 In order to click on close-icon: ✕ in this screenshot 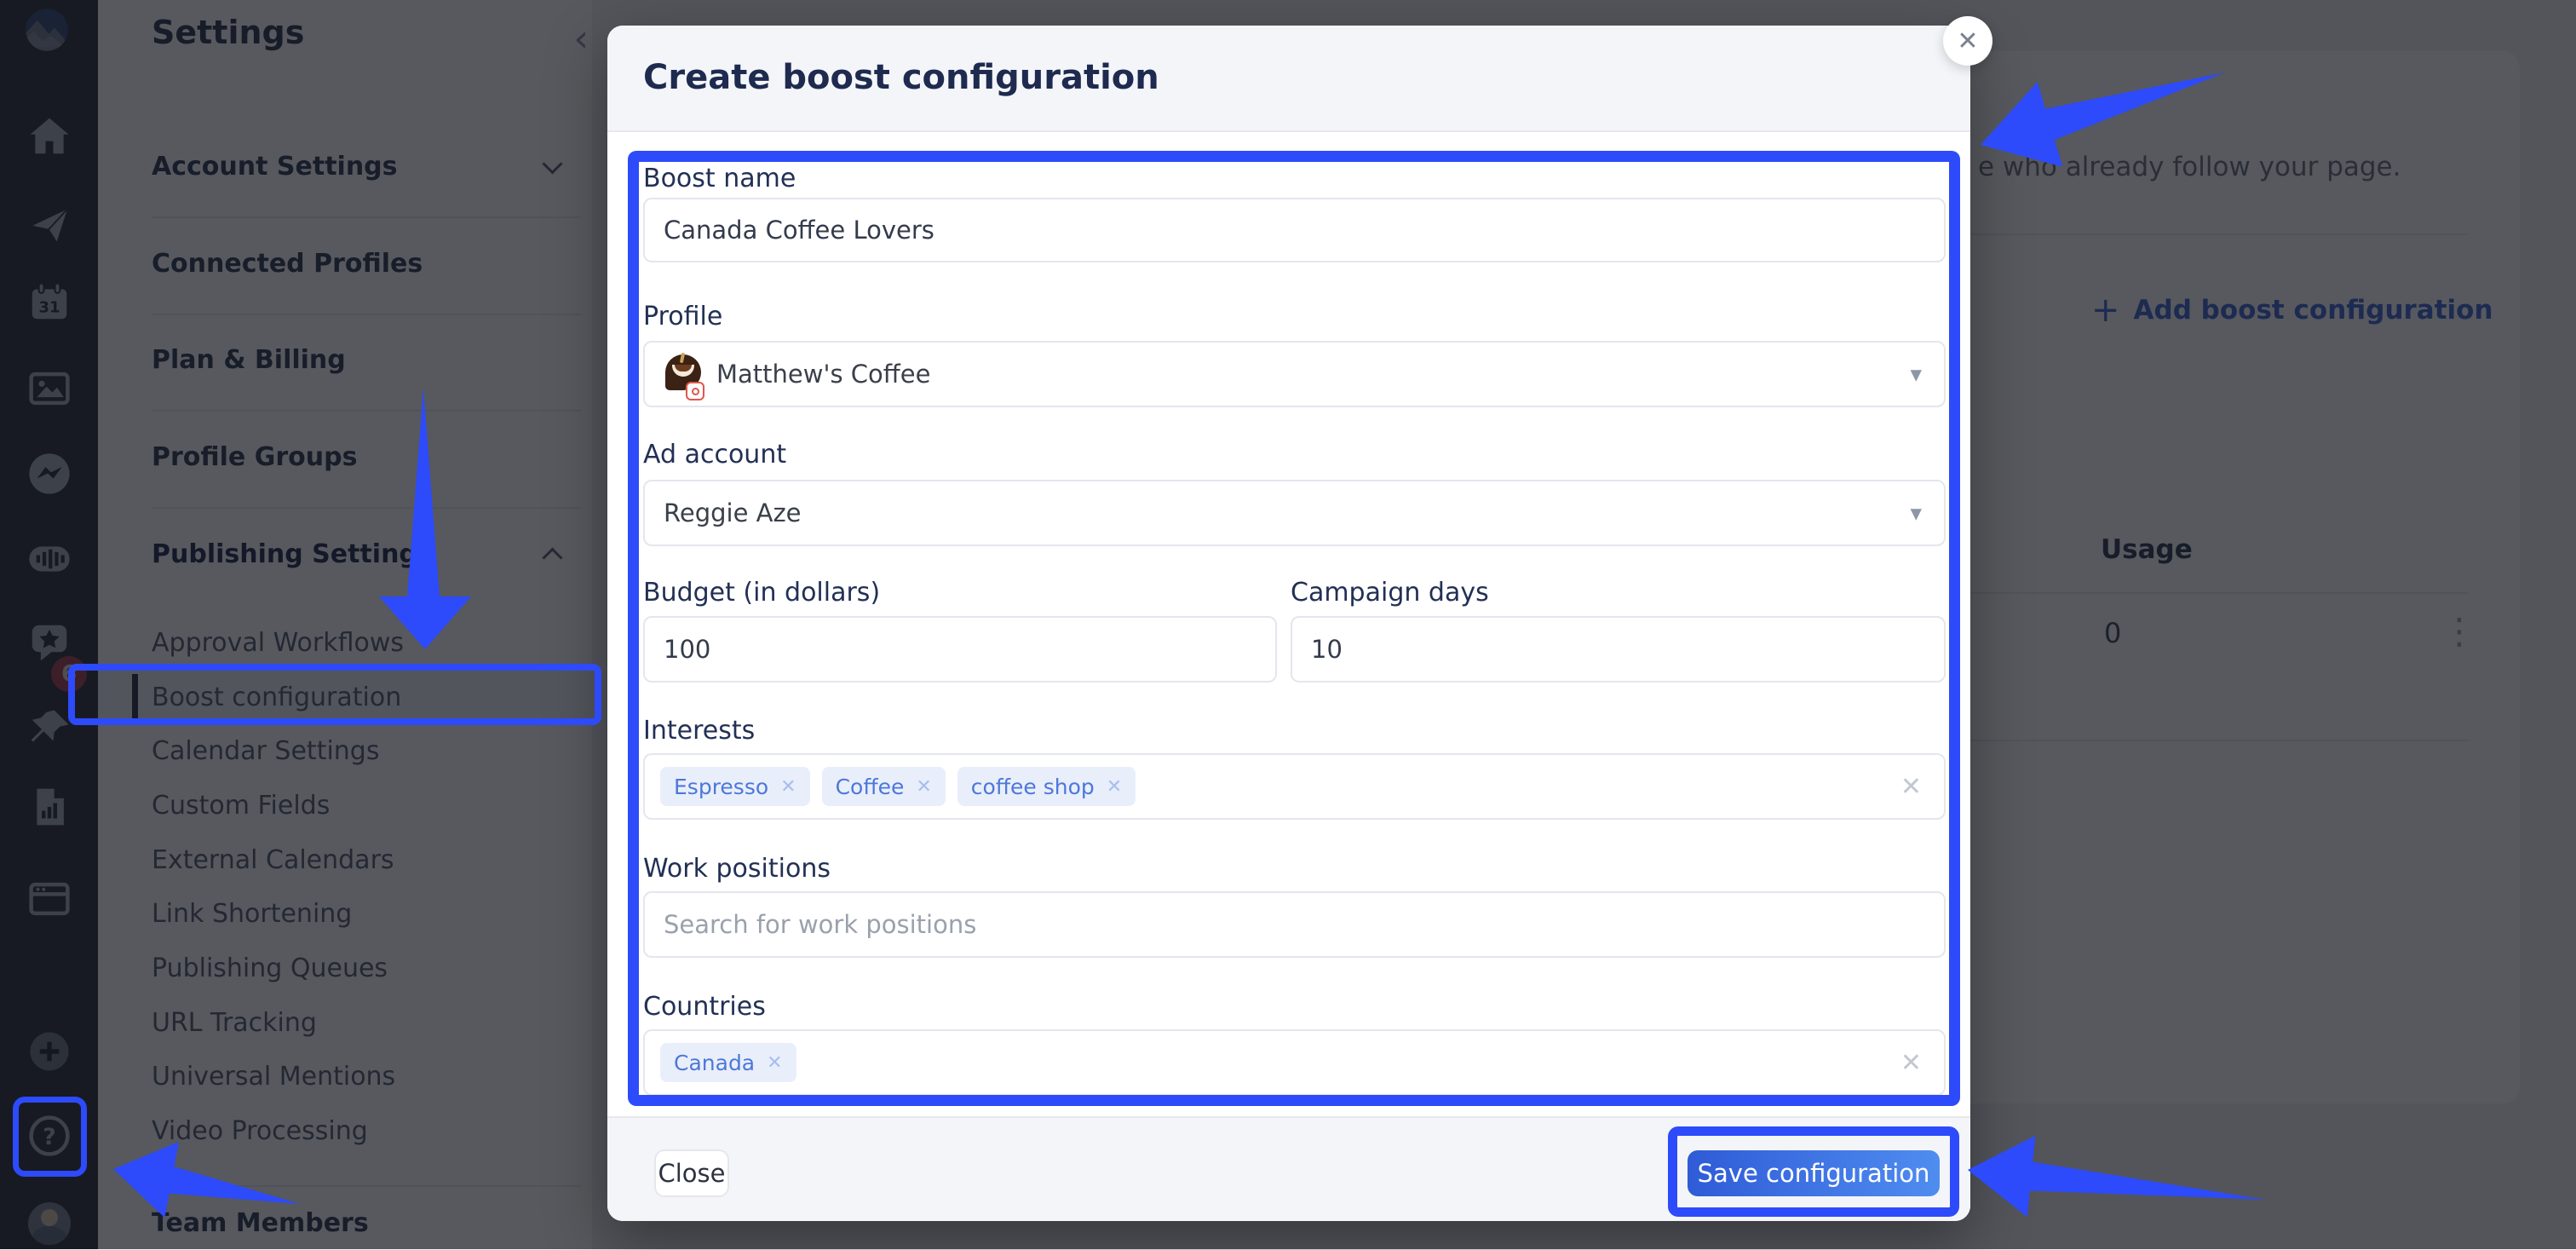, I will do `click(1968, 41)`.